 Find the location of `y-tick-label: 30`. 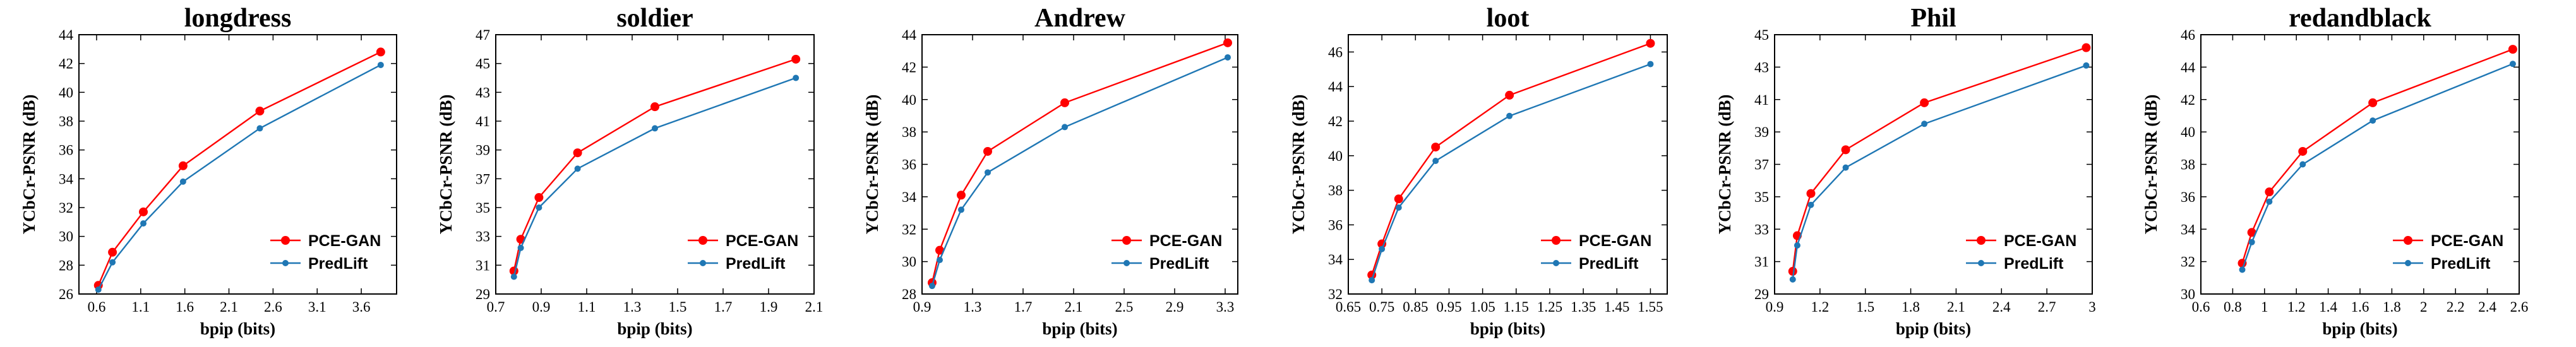

y-tick-label: 30 is located at coordinates (909, 262).